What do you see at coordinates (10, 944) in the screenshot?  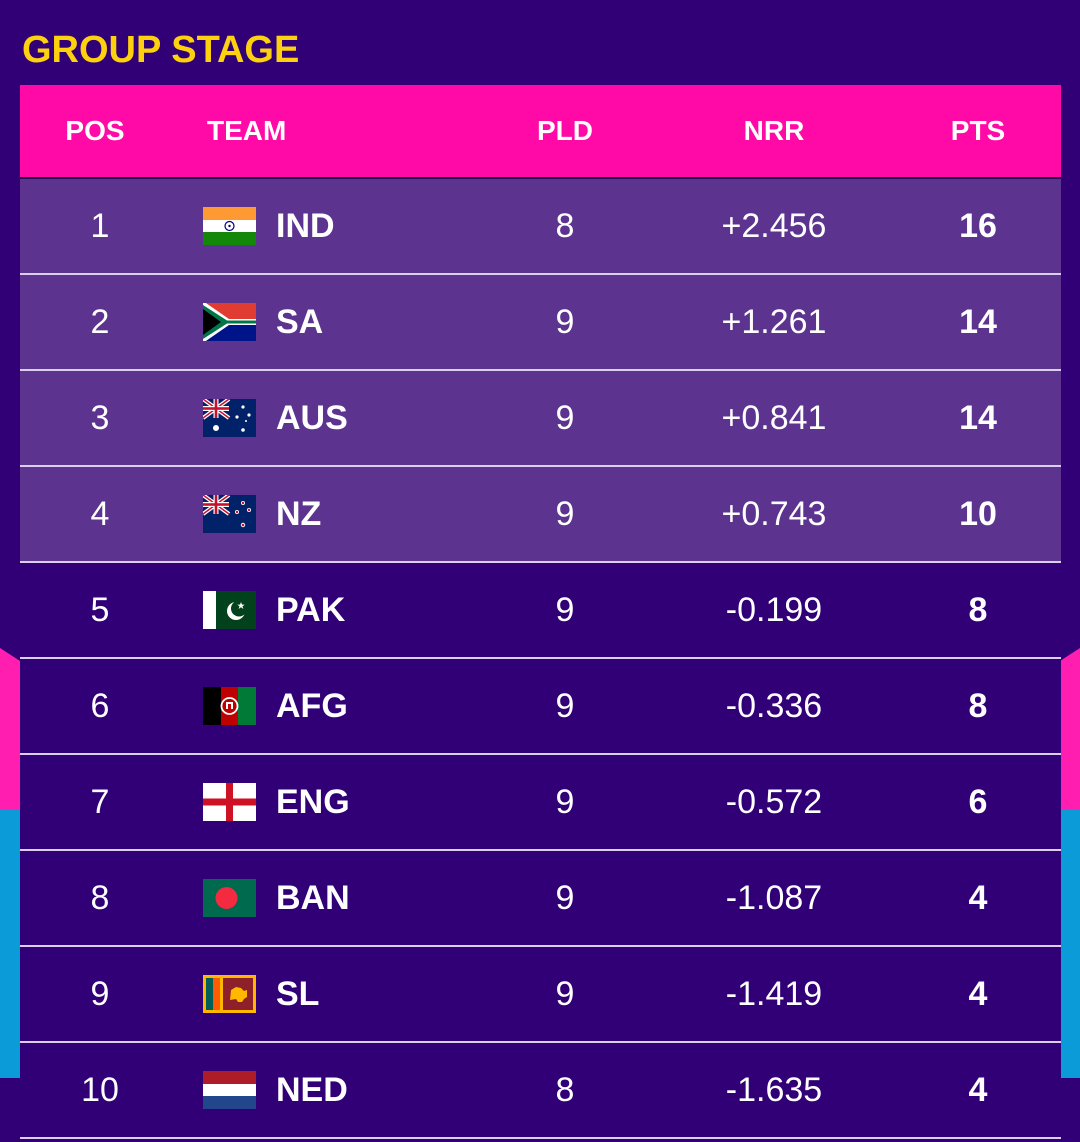 I see `left-blue-accent` at bounding box center [10, 944].